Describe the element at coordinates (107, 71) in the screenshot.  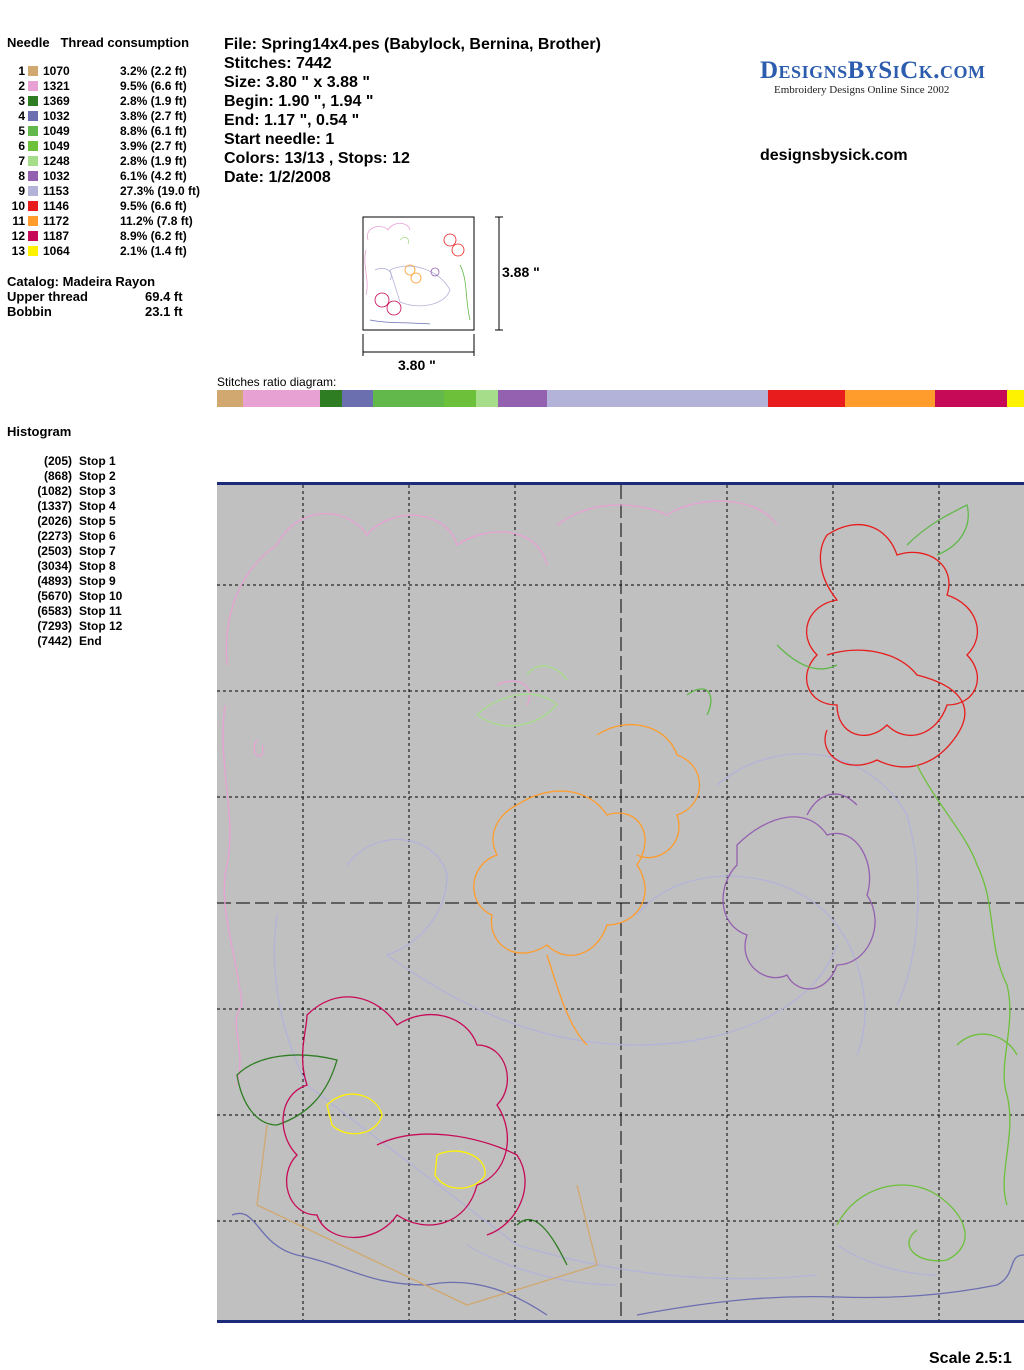
I see `needle-row: 1 1070 3.2% (2.2 ft)` at that location.